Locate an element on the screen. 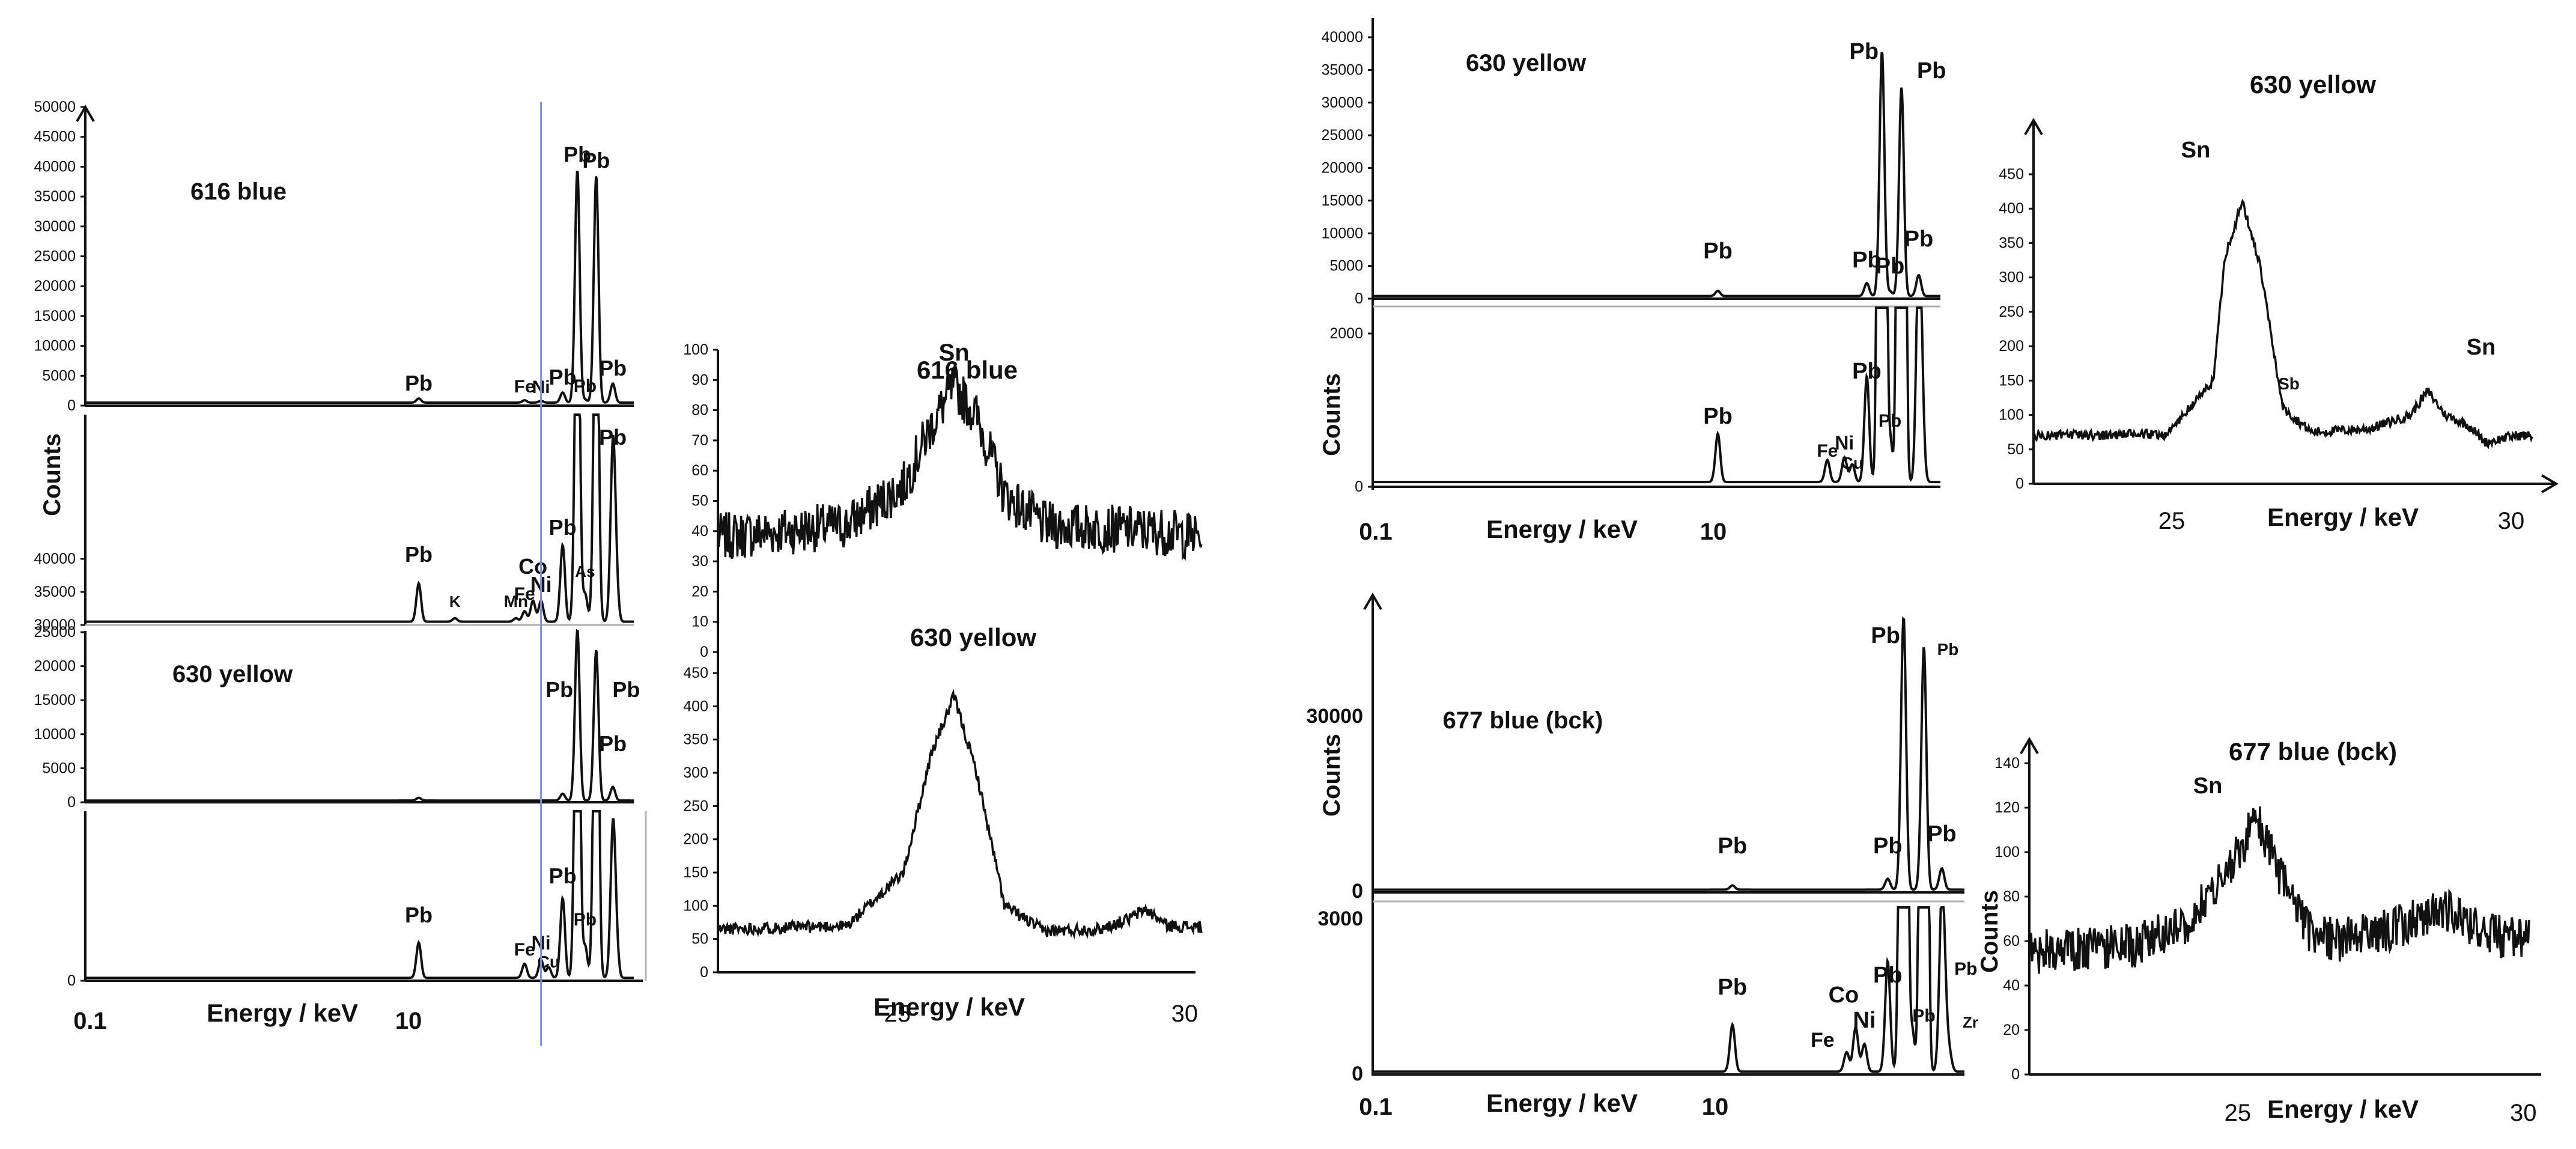 This screenshot has width=2576, height=1149. p616-upper-y-tick-label: 50000 is located at coordinates (55, 107).